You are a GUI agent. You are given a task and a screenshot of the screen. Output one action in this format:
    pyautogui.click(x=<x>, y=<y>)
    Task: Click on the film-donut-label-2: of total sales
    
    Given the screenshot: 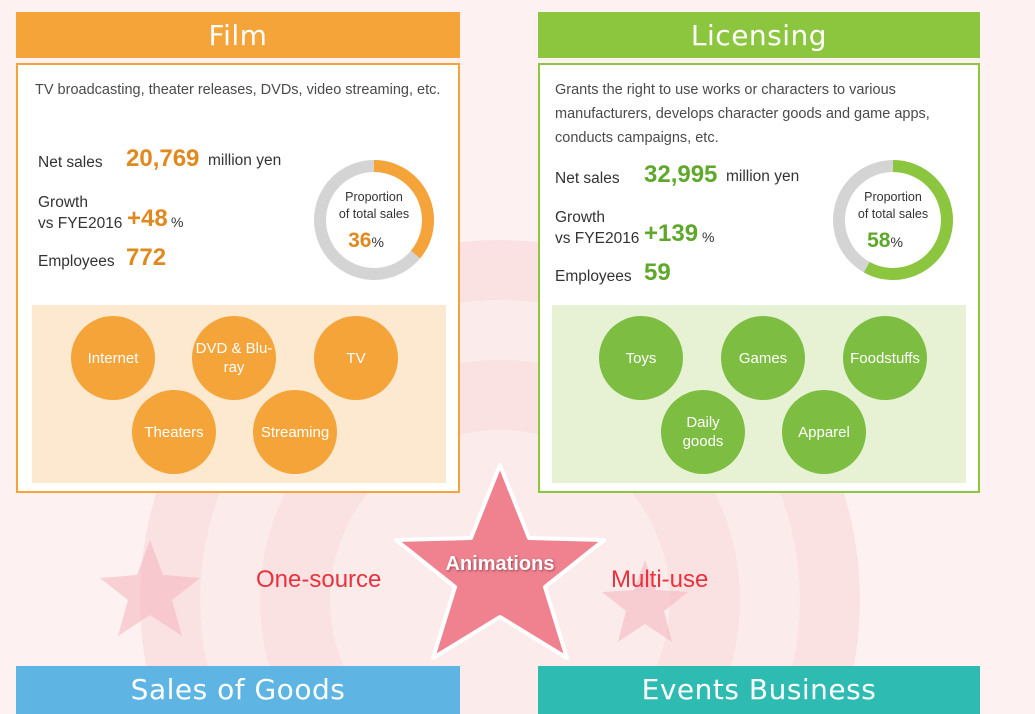 What is the action you would take?
    pyautogui.click(x=374, y=214)
    